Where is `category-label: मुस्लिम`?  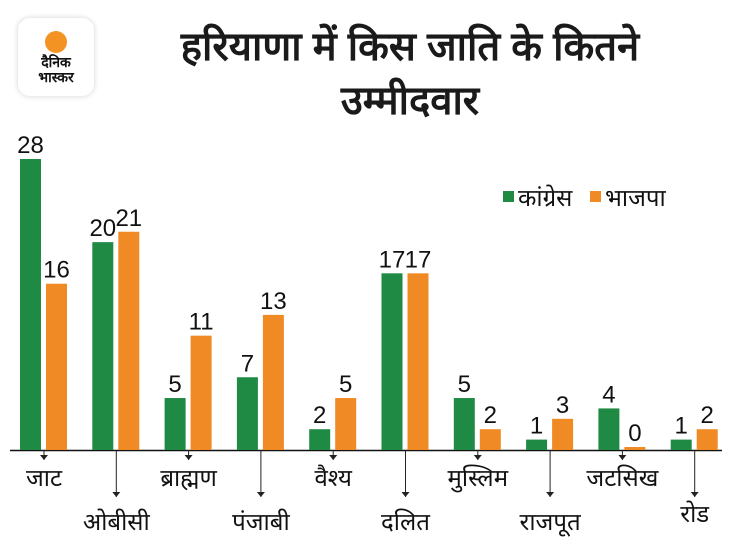
category-label: मुस्लिम is located at coordinates (478, 478).